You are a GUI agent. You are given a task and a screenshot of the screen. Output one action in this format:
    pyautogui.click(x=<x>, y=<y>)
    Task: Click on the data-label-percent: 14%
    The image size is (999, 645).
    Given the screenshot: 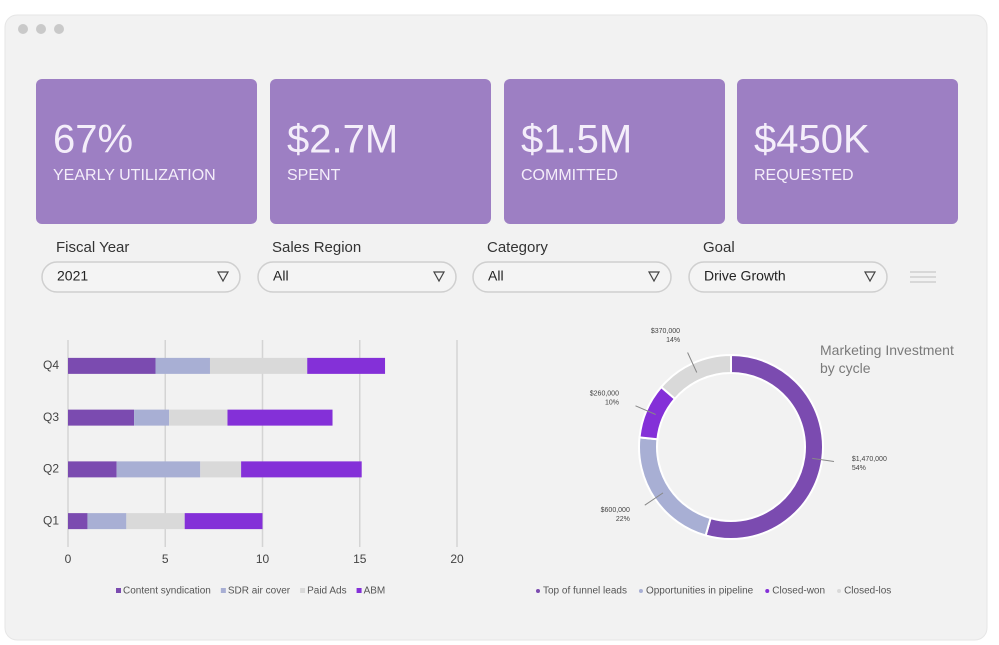 What is the action you would take?
    pyautogui.click(x=673, y=340)
    